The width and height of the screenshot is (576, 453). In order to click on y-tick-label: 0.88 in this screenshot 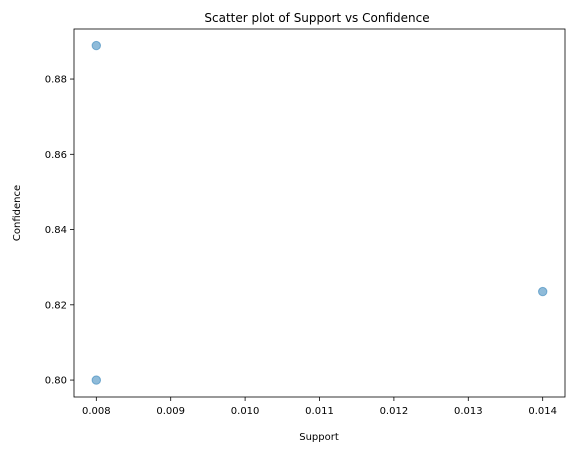, I will do `click(56, 80)`.